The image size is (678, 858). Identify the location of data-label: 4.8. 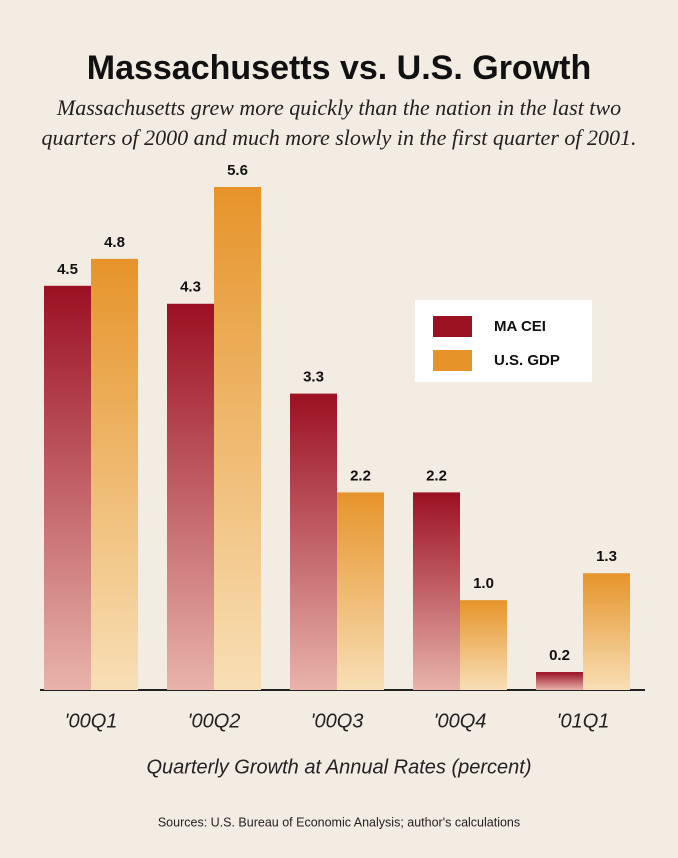
(114, 242).